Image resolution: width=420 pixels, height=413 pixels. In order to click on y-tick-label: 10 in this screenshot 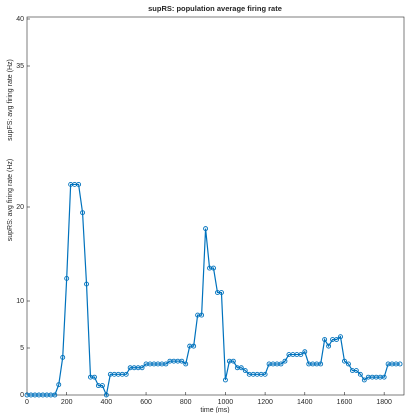, I will do `click(20, 301)`.